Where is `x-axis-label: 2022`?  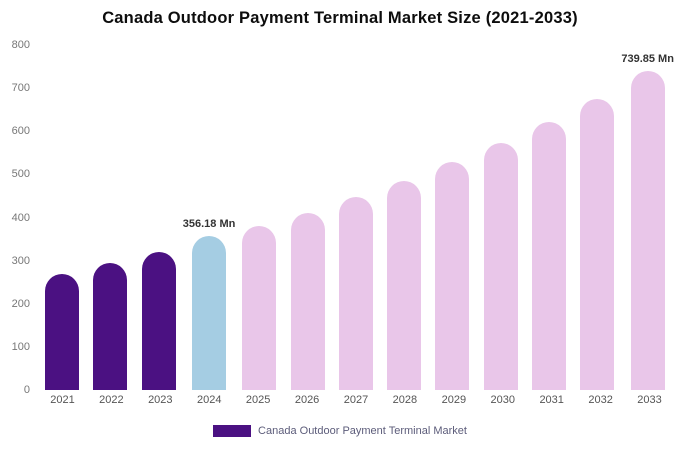
x-axis-label: 2022 is located at coordinates (111, 400).